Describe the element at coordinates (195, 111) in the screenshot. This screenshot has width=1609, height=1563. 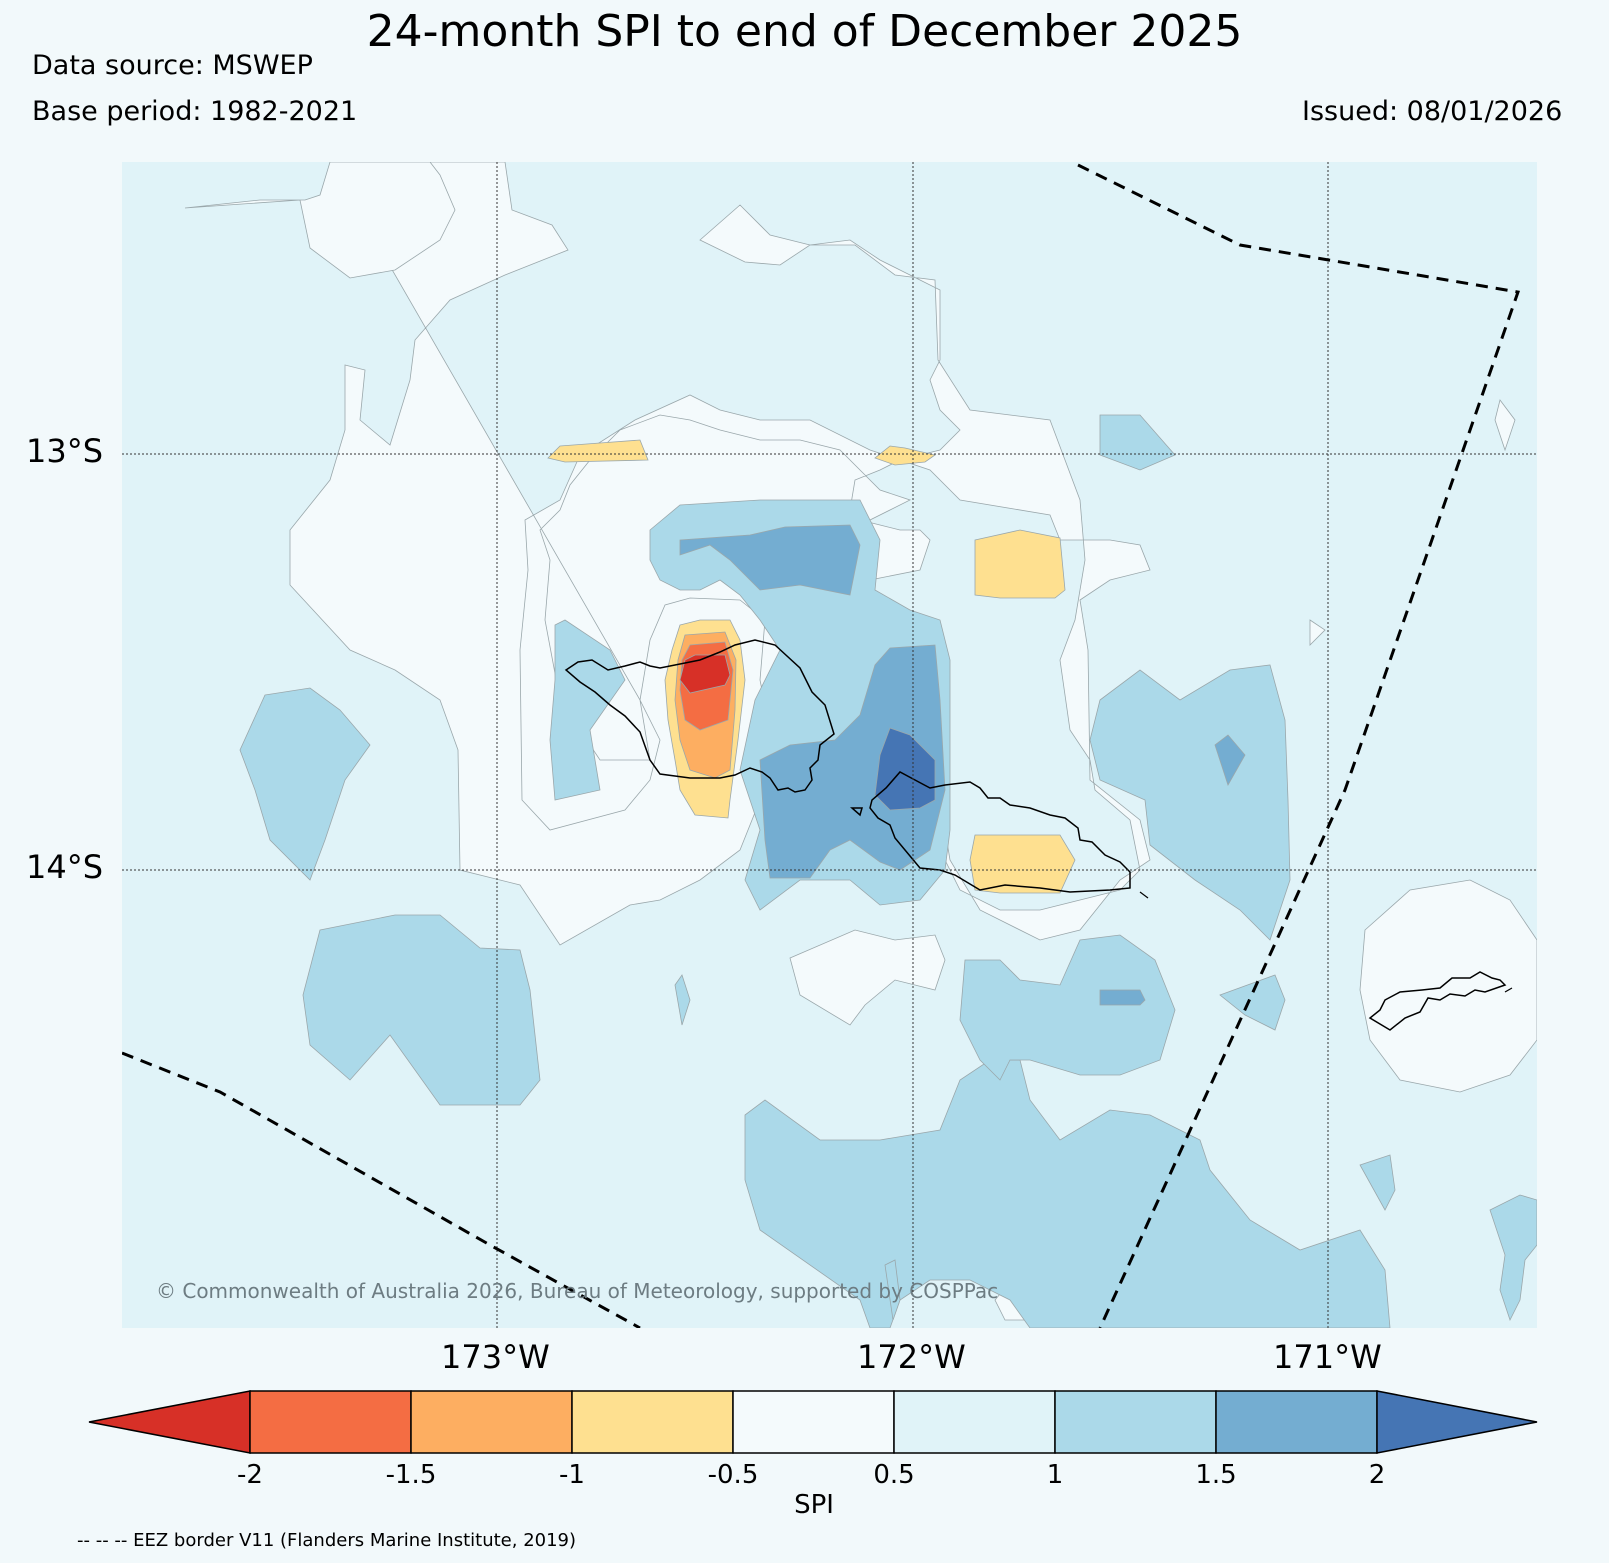
I see `base-period: Base period: 1982-2021` at that location.